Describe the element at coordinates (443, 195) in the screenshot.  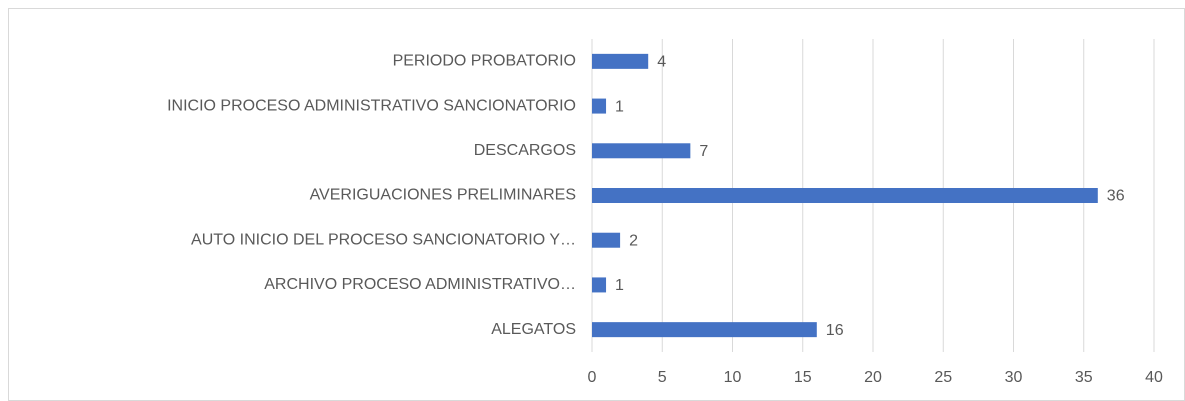
I see `y-tick-label: AVERIGUACIONES PRELIMINARES` at that location.